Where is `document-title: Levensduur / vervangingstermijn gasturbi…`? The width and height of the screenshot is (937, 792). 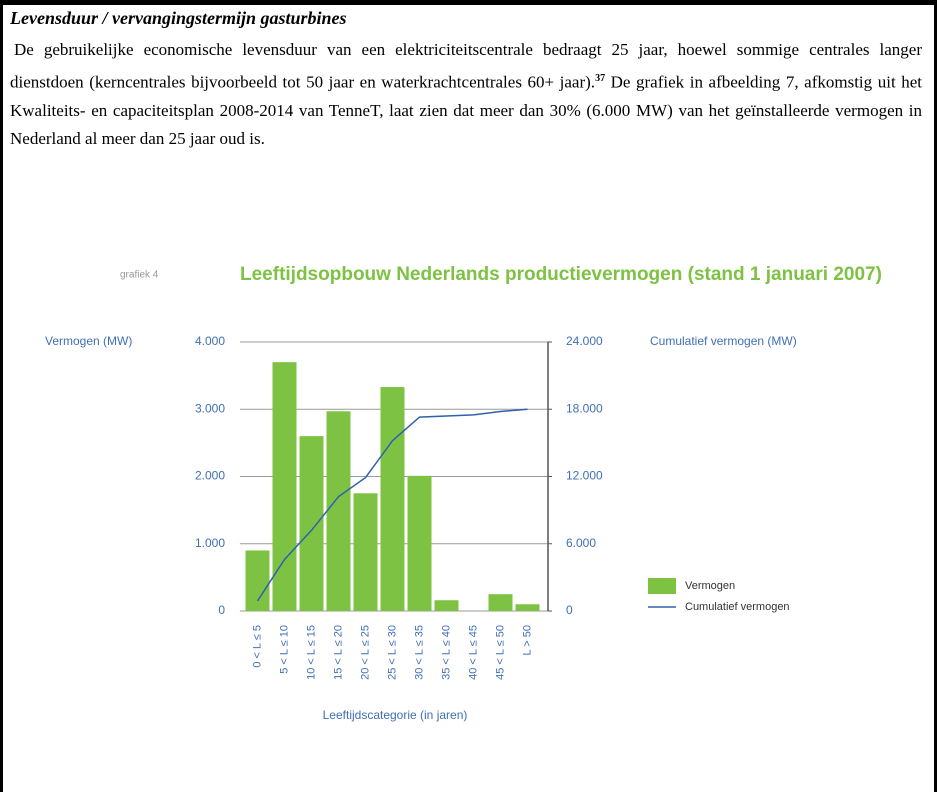 document-title: Levensduur / vervangingstermijn gasturbi… is located at coordinates (178, 18).